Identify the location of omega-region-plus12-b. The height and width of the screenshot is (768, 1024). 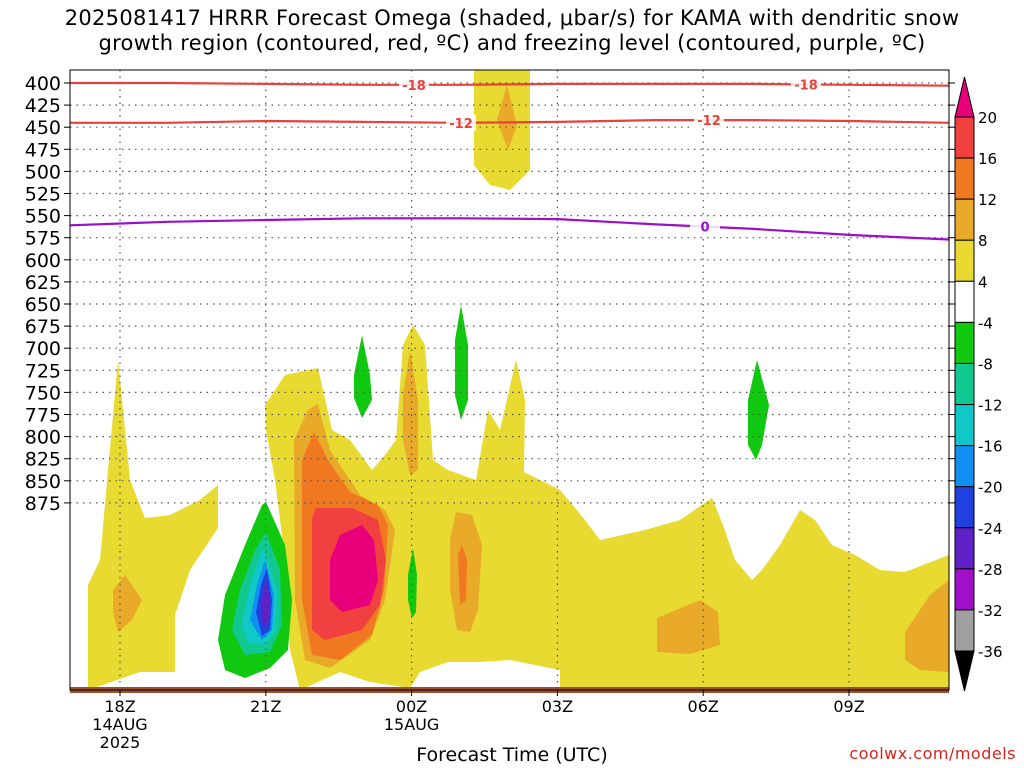
(462, 575).